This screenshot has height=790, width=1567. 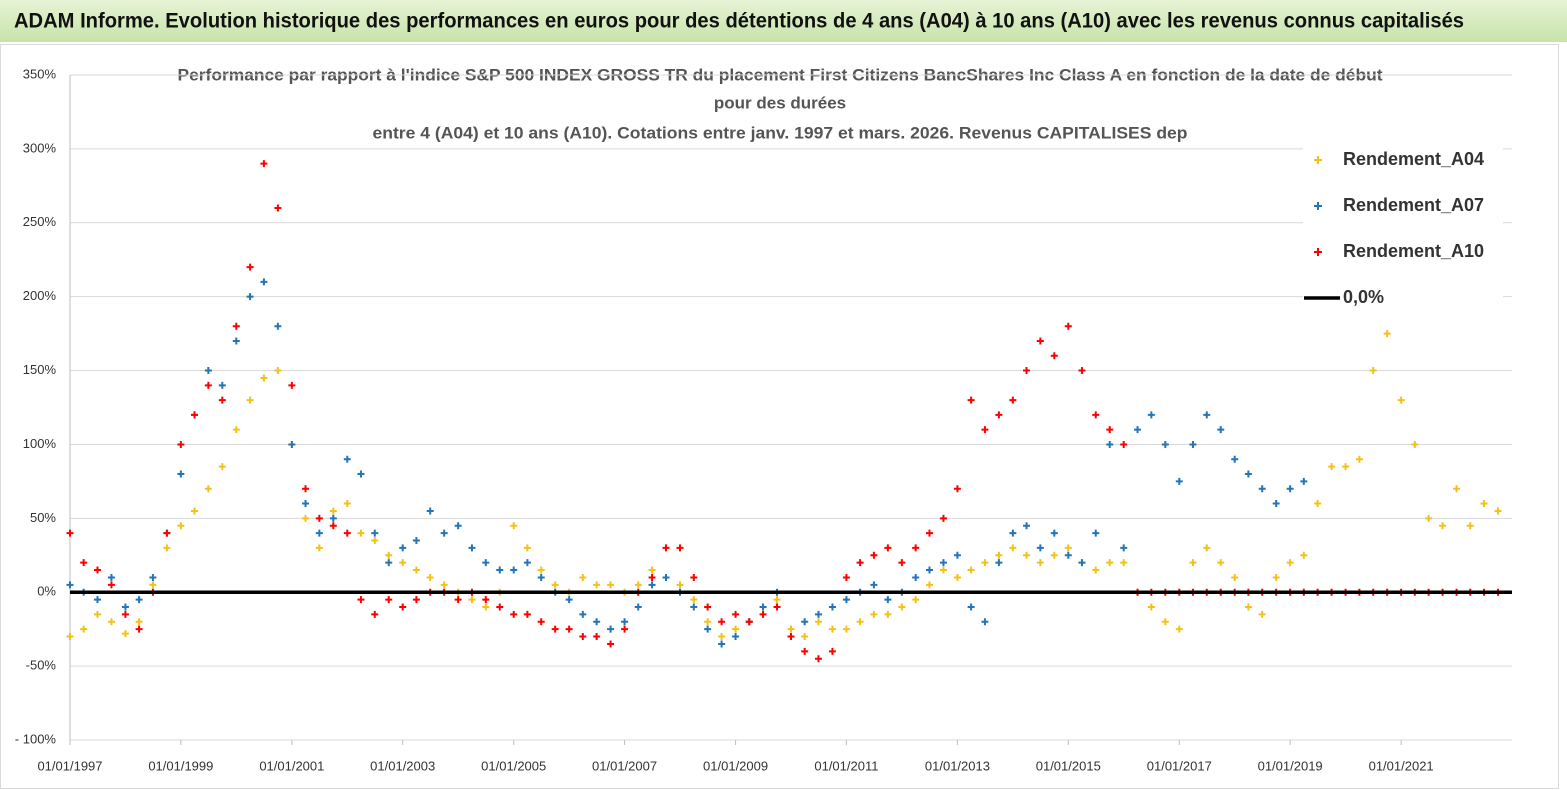 I want to click on x-tick-label: 01/01/2011, so click(x=846, y=765).